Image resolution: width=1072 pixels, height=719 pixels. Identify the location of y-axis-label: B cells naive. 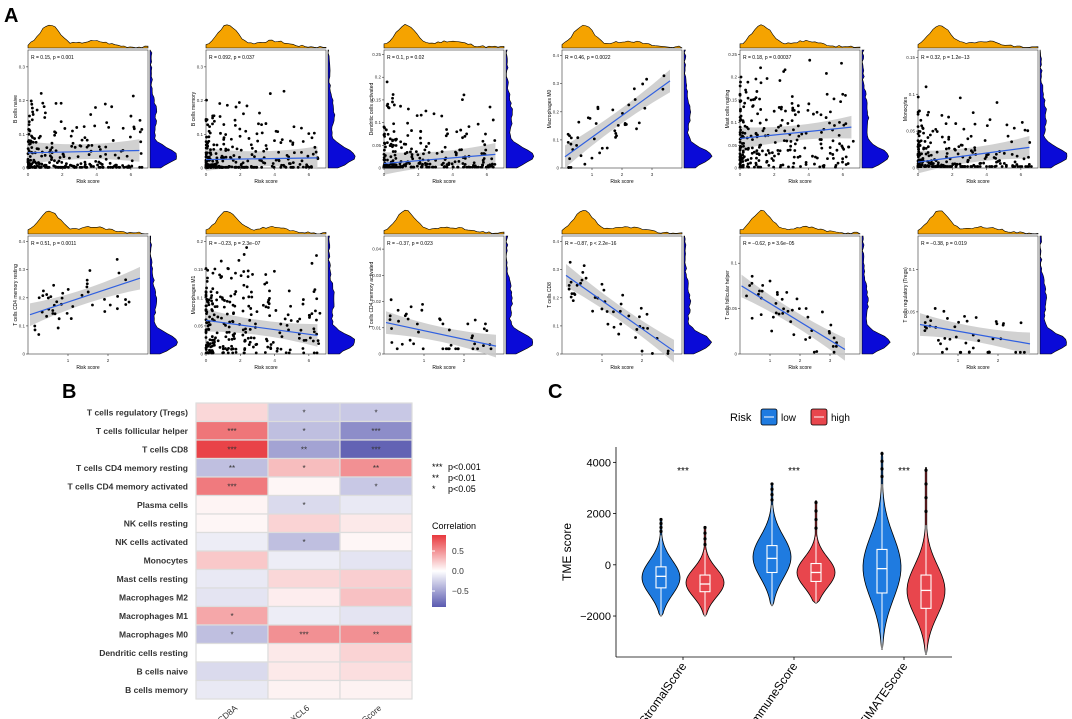
(16, 109).